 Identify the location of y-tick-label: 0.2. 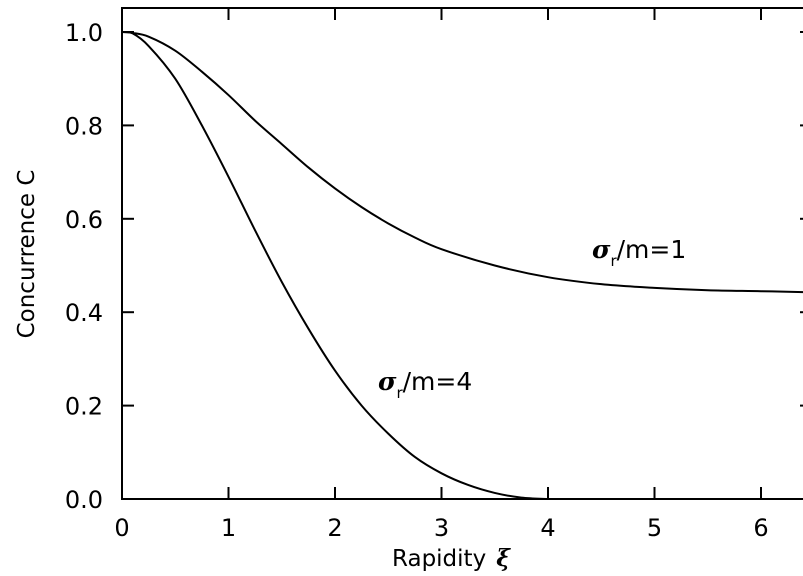
(84, 407).